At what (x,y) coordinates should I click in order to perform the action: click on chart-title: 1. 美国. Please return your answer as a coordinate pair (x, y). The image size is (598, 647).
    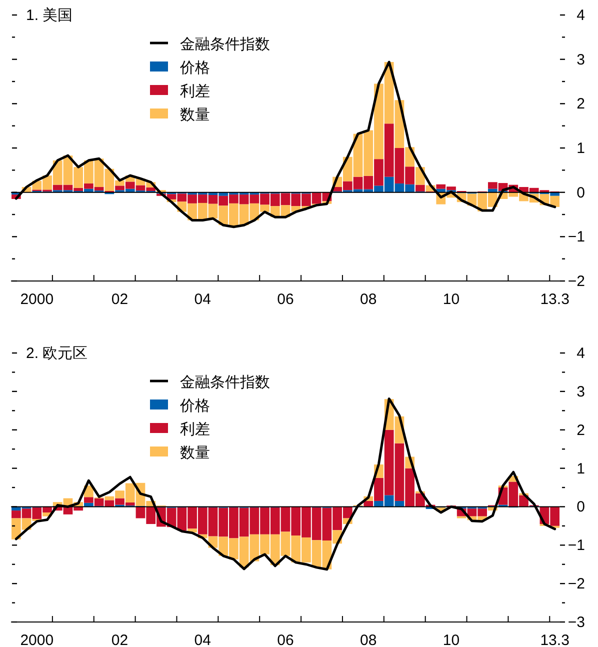
    Looking at the image, I should click on (49, 15).